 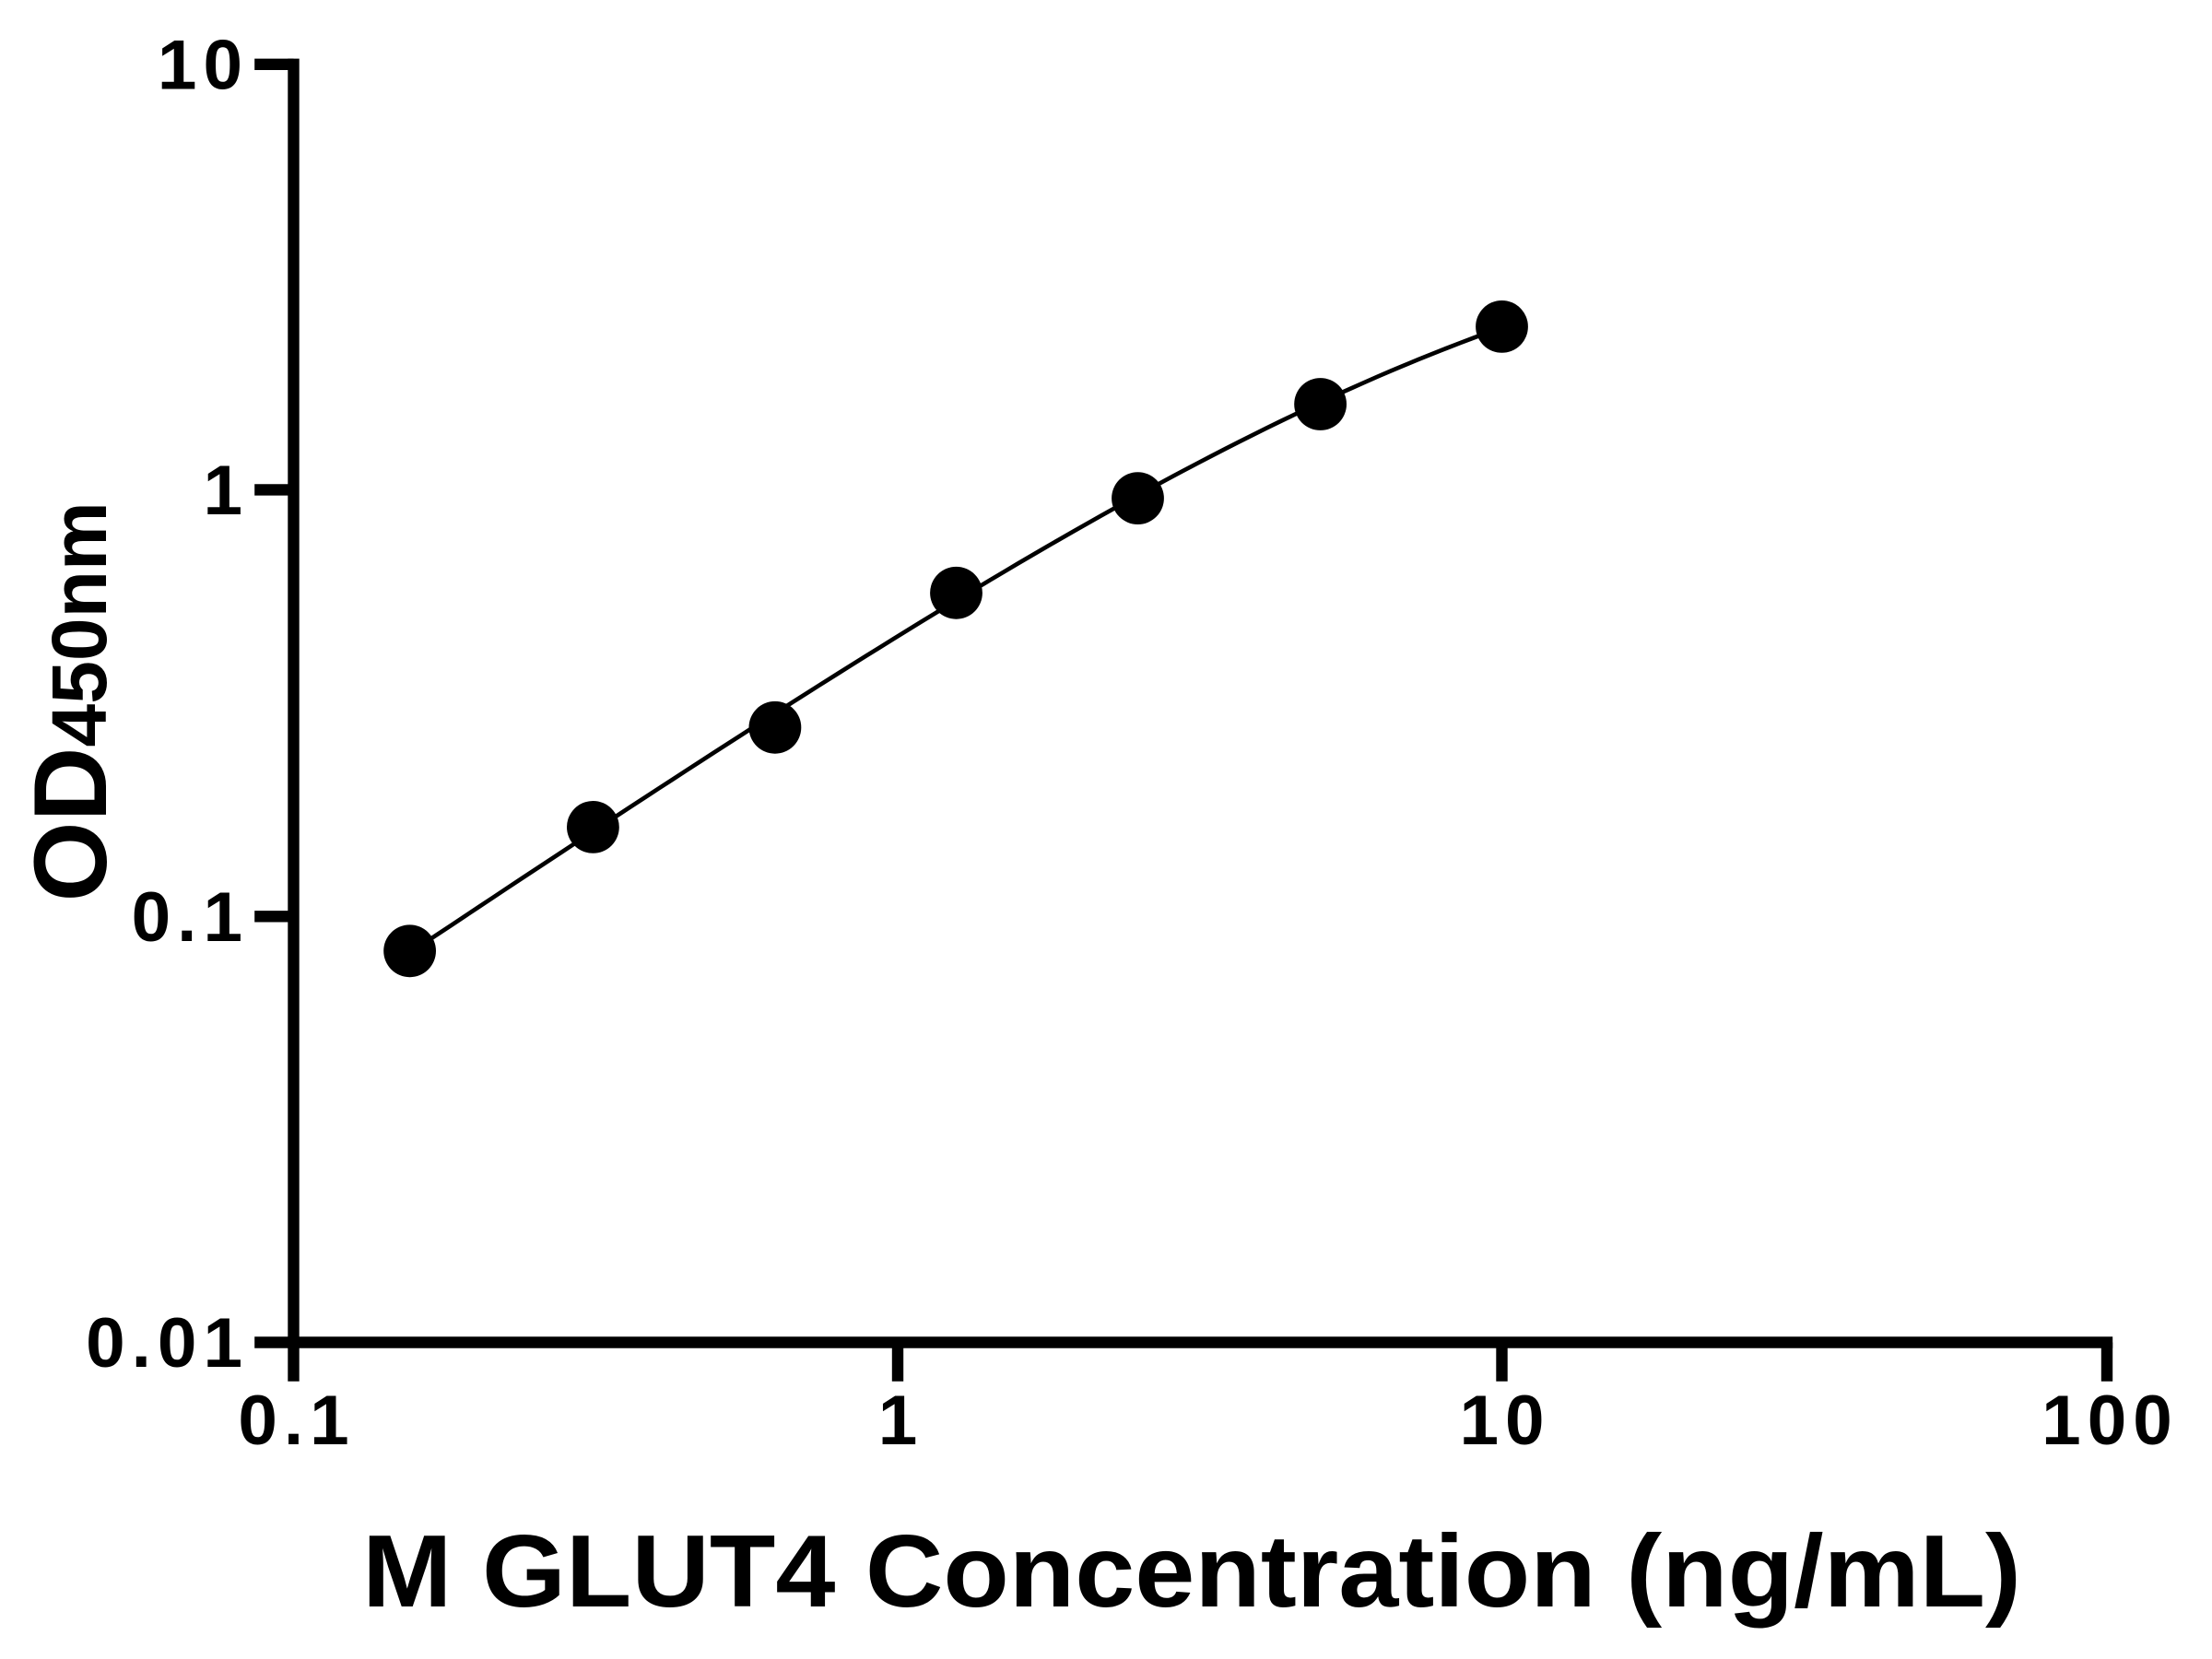 What do you see at coordinates (1191, 1571) in the screenshot?
I see `svg-text: M GLUT4 Concentration (ng/mL)` at bounding box center [1191, 1571].